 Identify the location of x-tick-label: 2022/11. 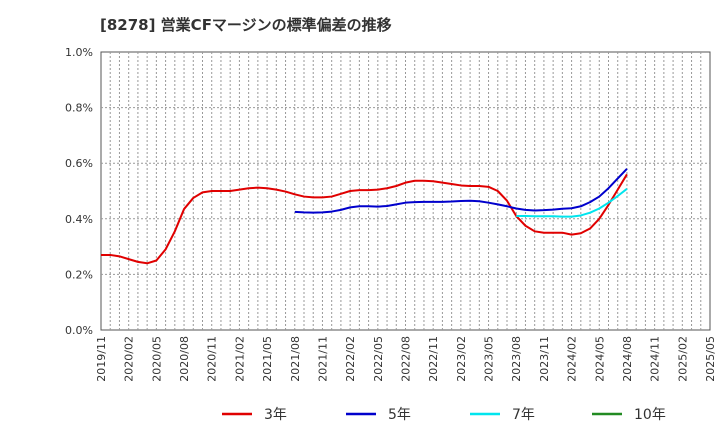
(433, 359).